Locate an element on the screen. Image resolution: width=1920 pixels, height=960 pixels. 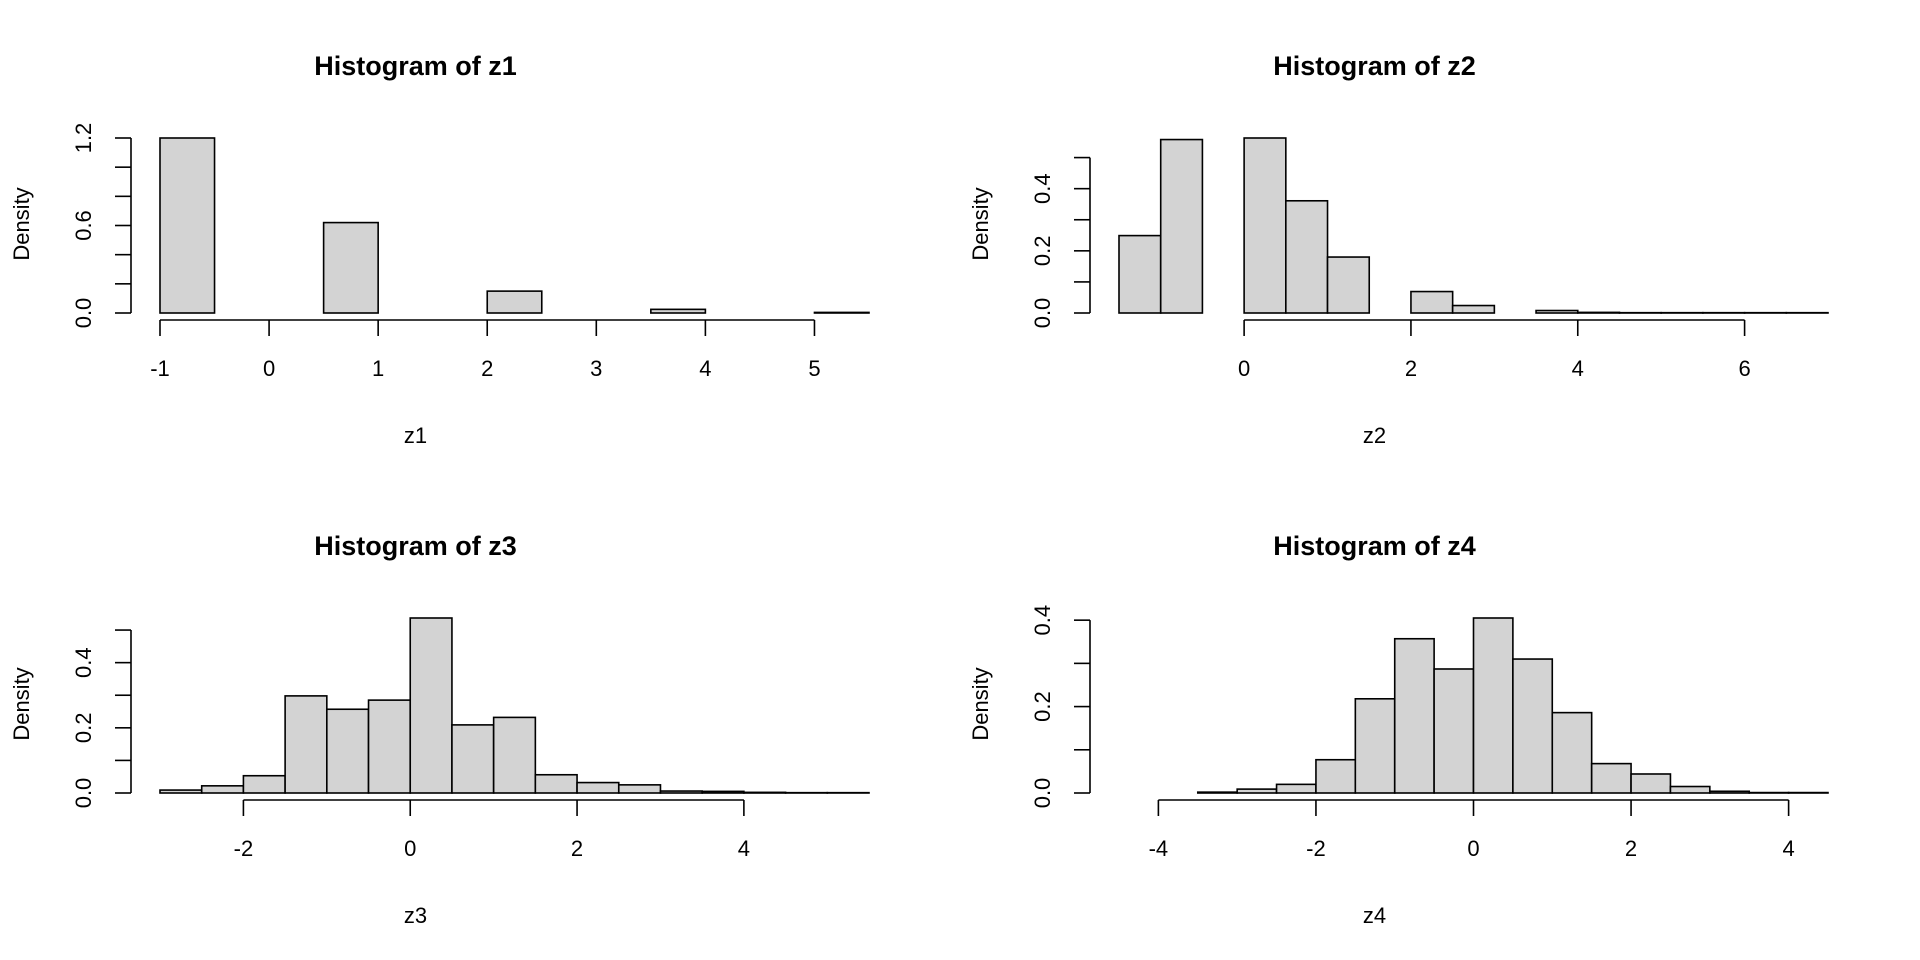
x-axis-label: z3 is located at coordinates (415, 915).